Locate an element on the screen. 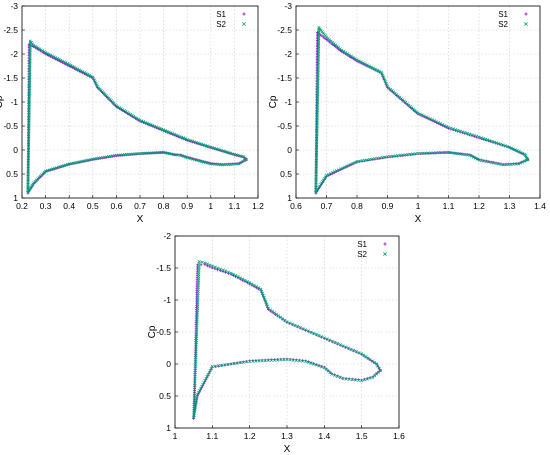 Image resolution: width=550 pixels, height=455 pixels. y-tick-label: -2 is located at coordinates (14, 54).